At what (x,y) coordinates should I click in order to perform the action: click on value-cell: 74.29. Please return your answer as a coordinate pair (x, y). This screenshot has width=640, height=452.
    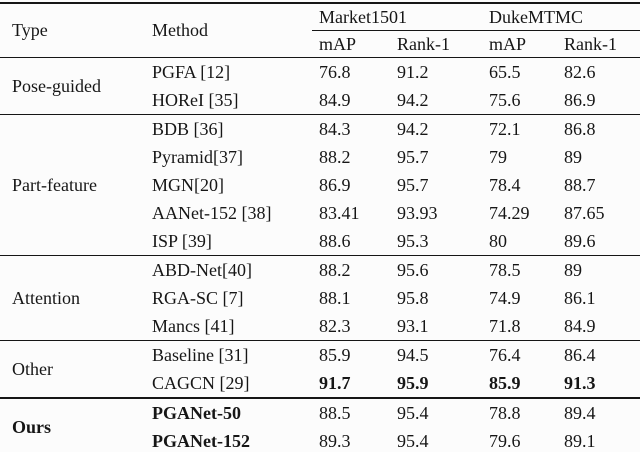
    Looking at the image, I should click on (509, 212).